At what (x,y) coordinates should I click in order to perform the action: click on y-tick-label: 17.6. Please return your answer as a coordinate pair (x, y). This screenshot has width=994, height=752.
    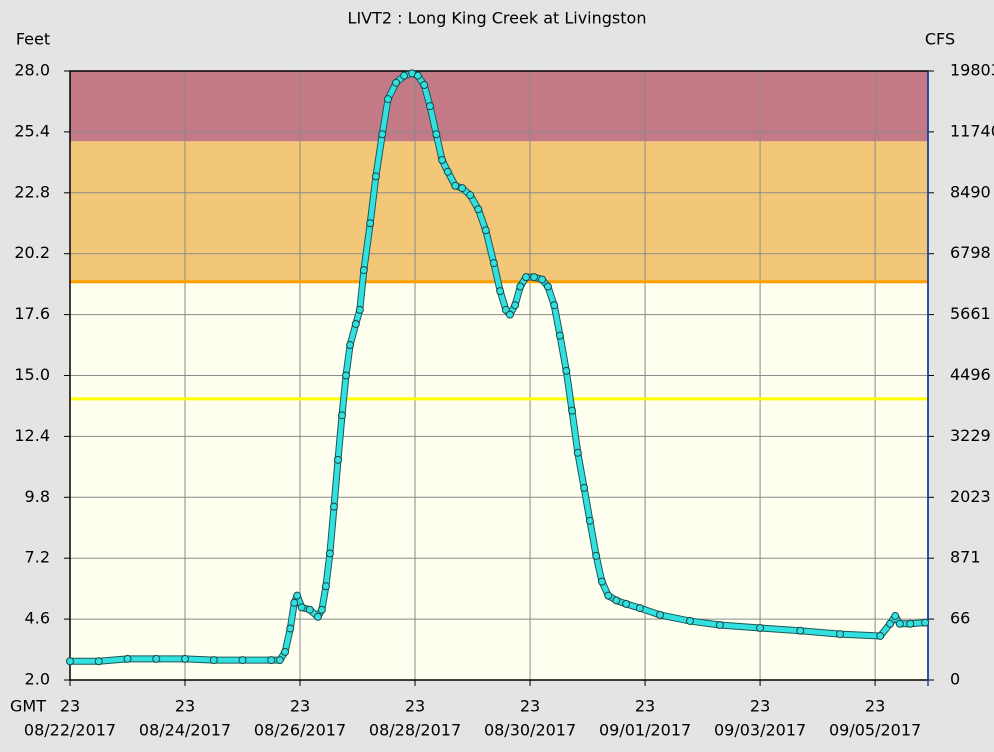
    Looking at the image, I should click on (32, 313).